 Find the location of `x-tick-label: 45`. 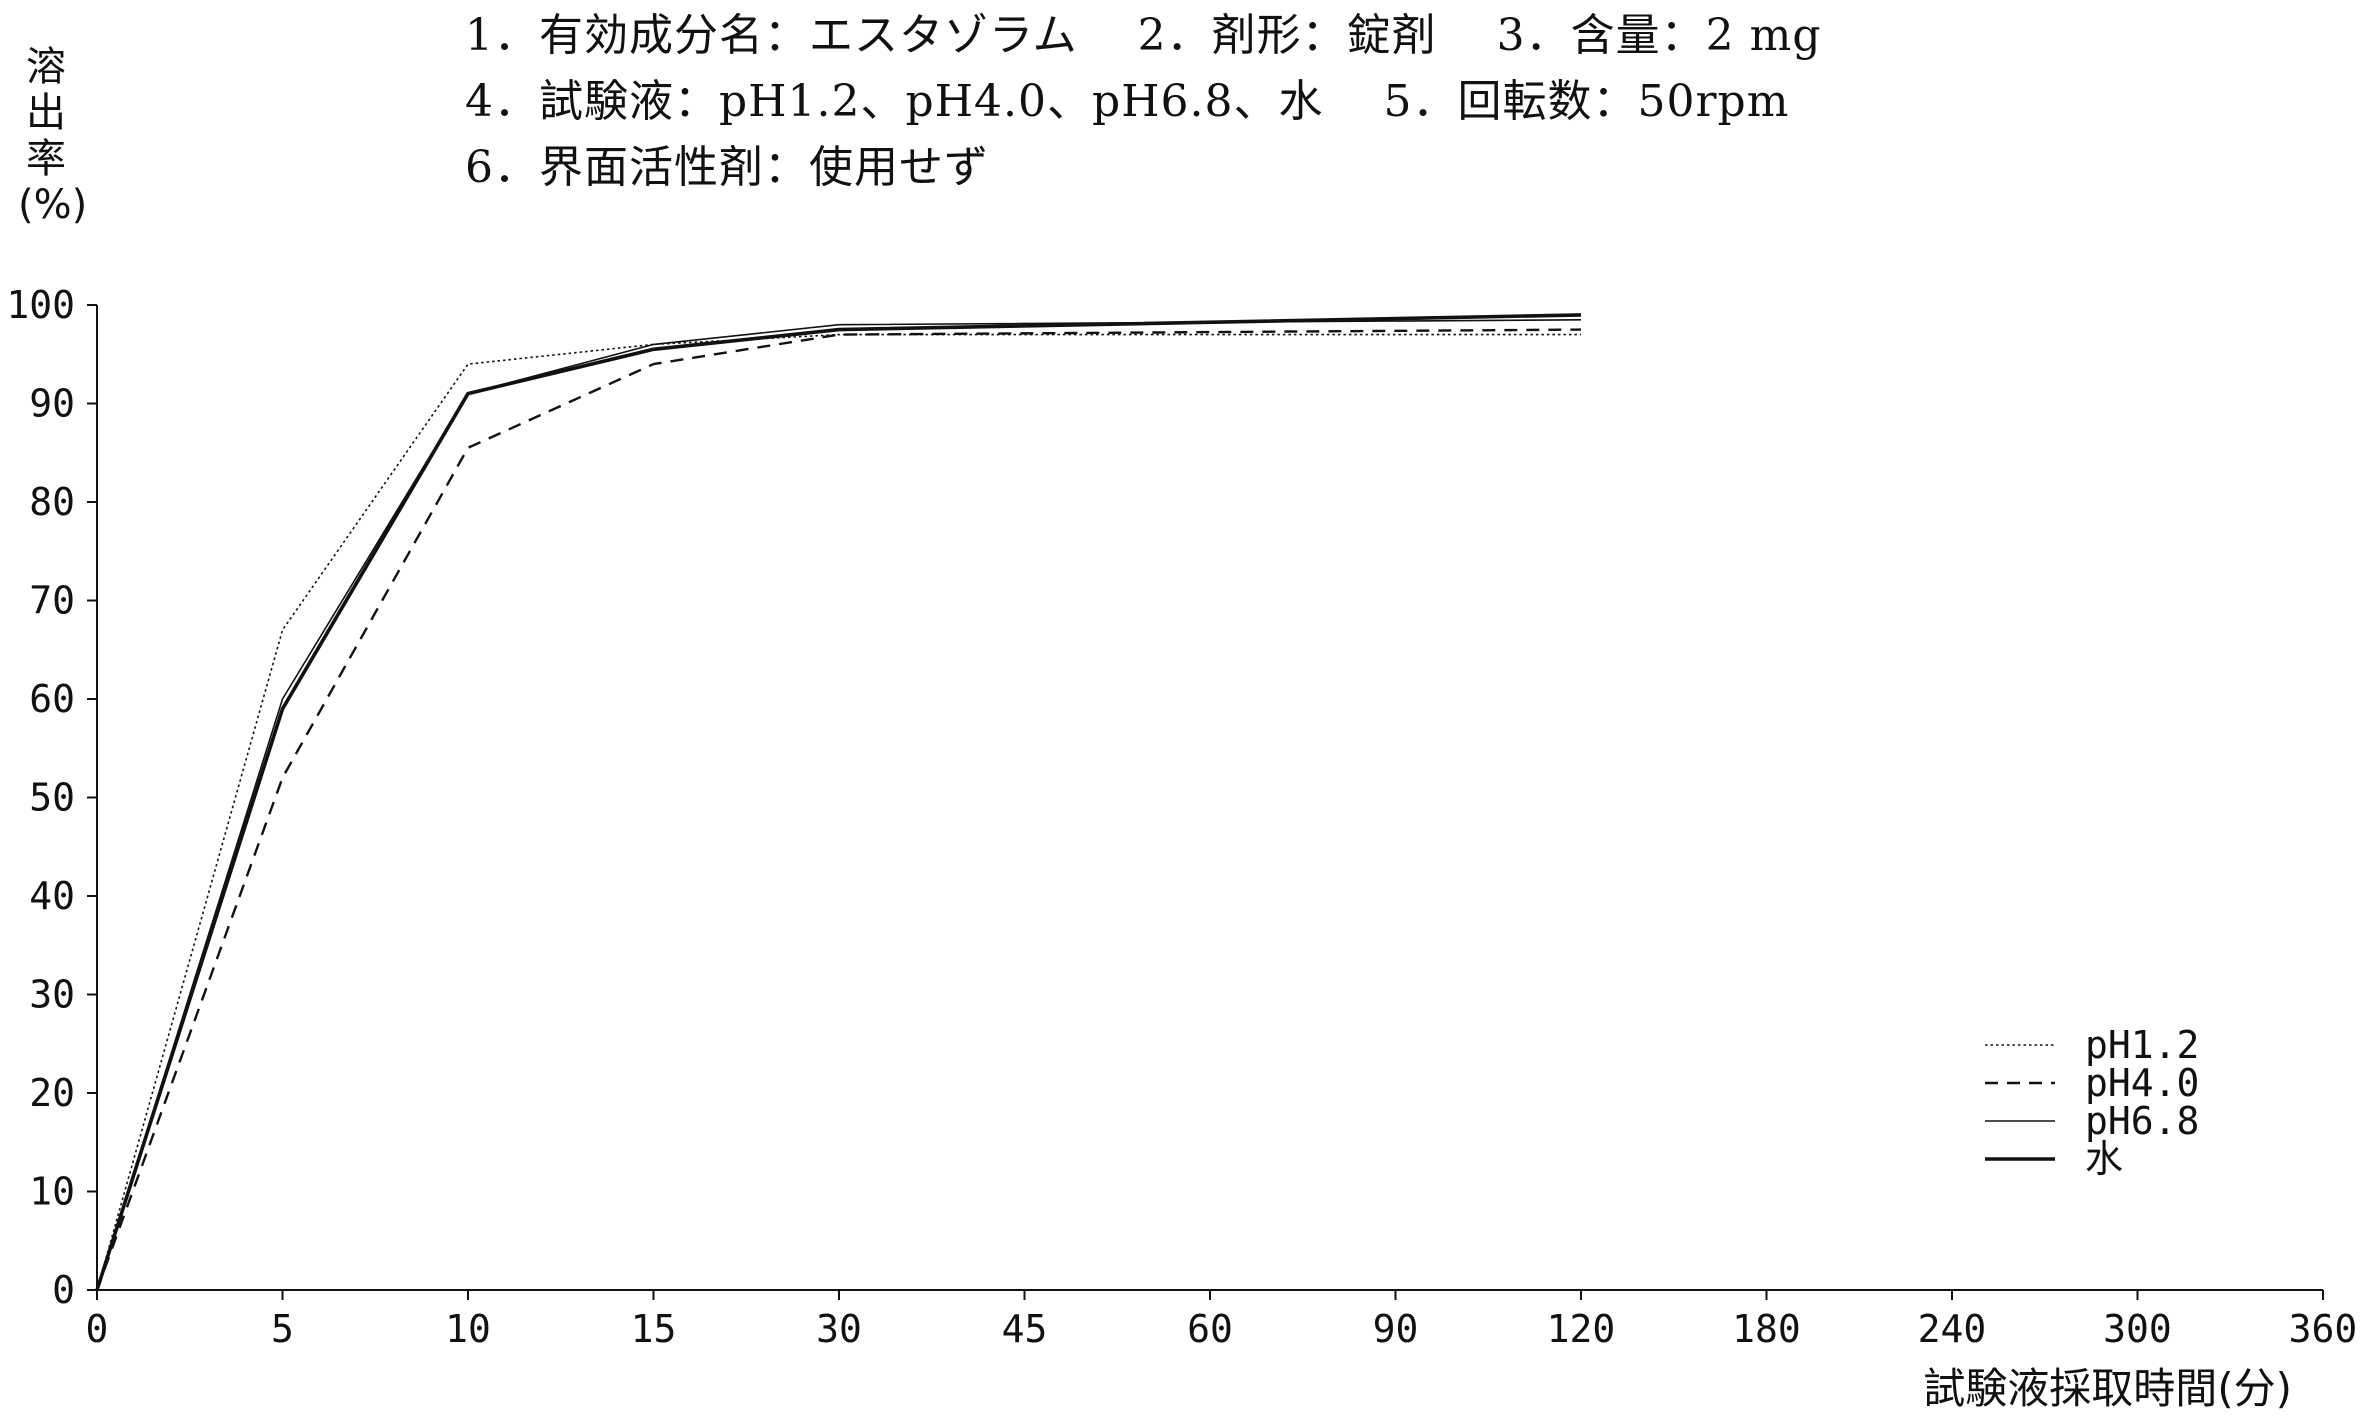

x-tick-label: 45 is located at coordinates (1025, 1329).